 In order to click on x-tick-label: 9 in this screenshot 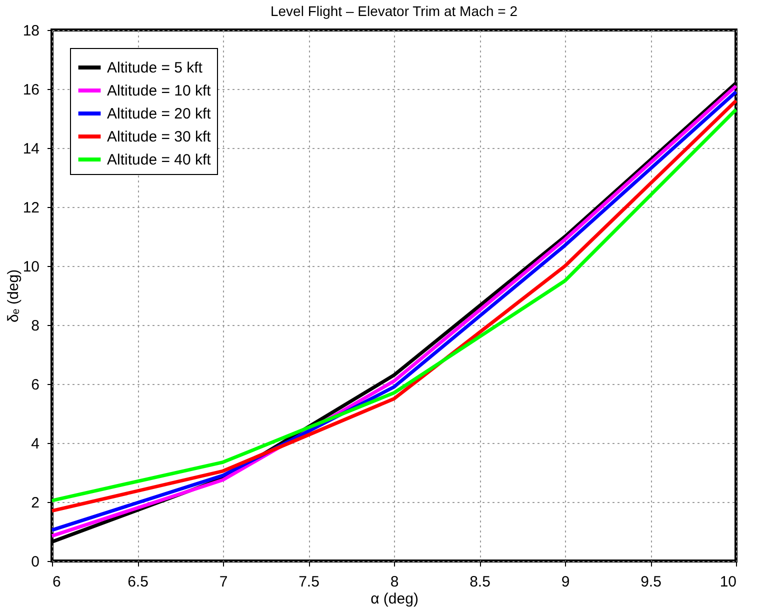, I will do `click(565, 582)`.